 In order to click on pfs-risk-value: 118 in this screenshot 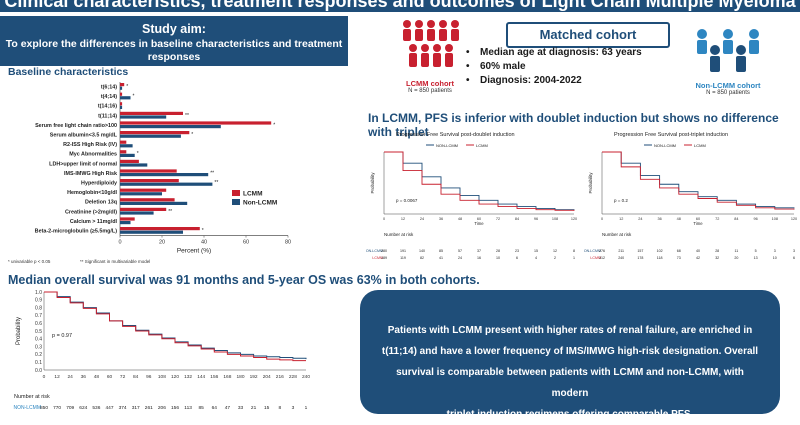, I will do `click(660, 258)`.